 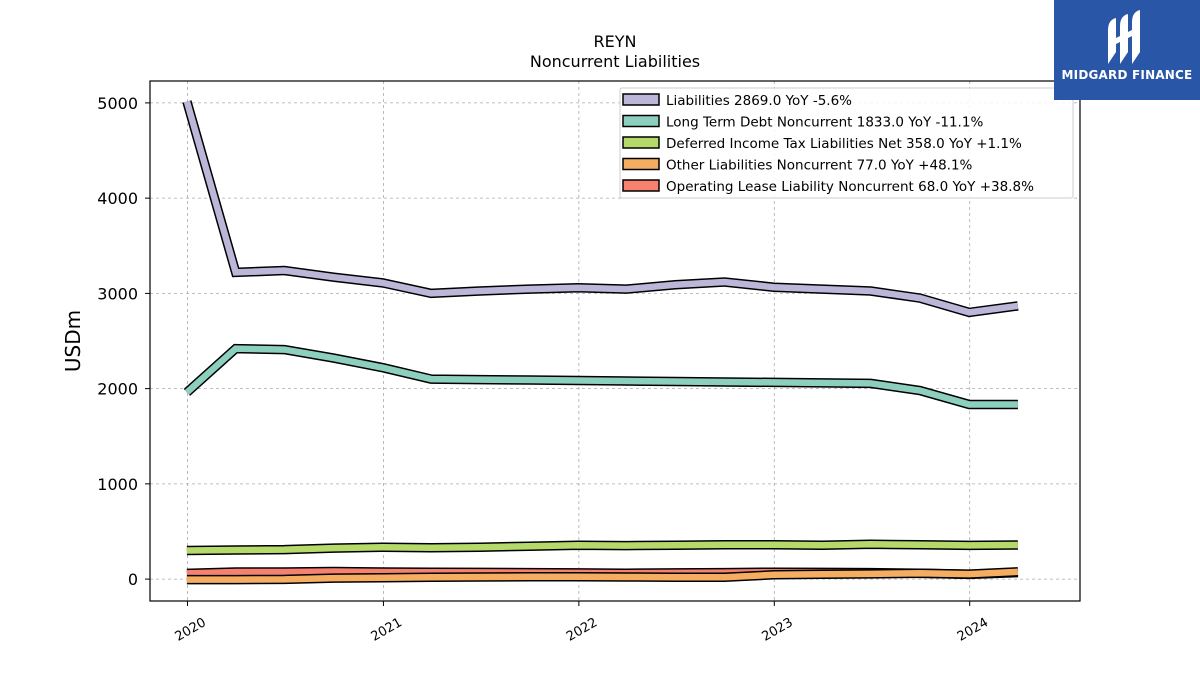 What do you see at coordinates (973, 630) in the screenshot?
I see `x-tick-label: 2024` at bounding box center [973, 630].